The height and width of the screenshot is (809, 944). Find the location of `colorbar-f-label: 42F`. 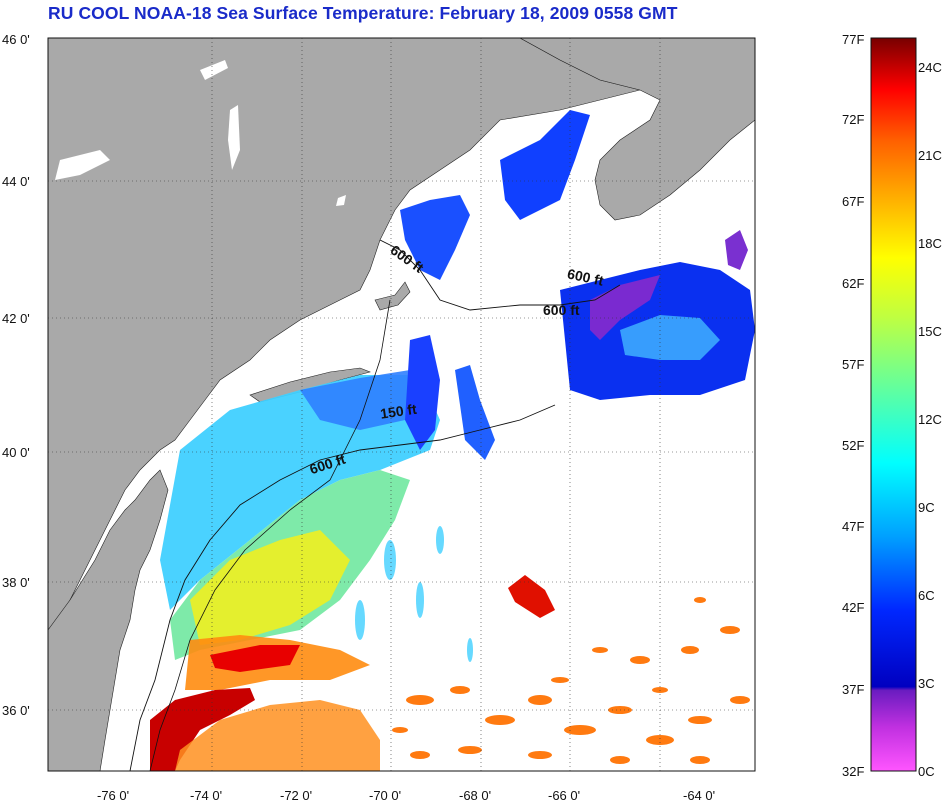

colorbar-f-label: 42F is located at coordinates (853, 607).